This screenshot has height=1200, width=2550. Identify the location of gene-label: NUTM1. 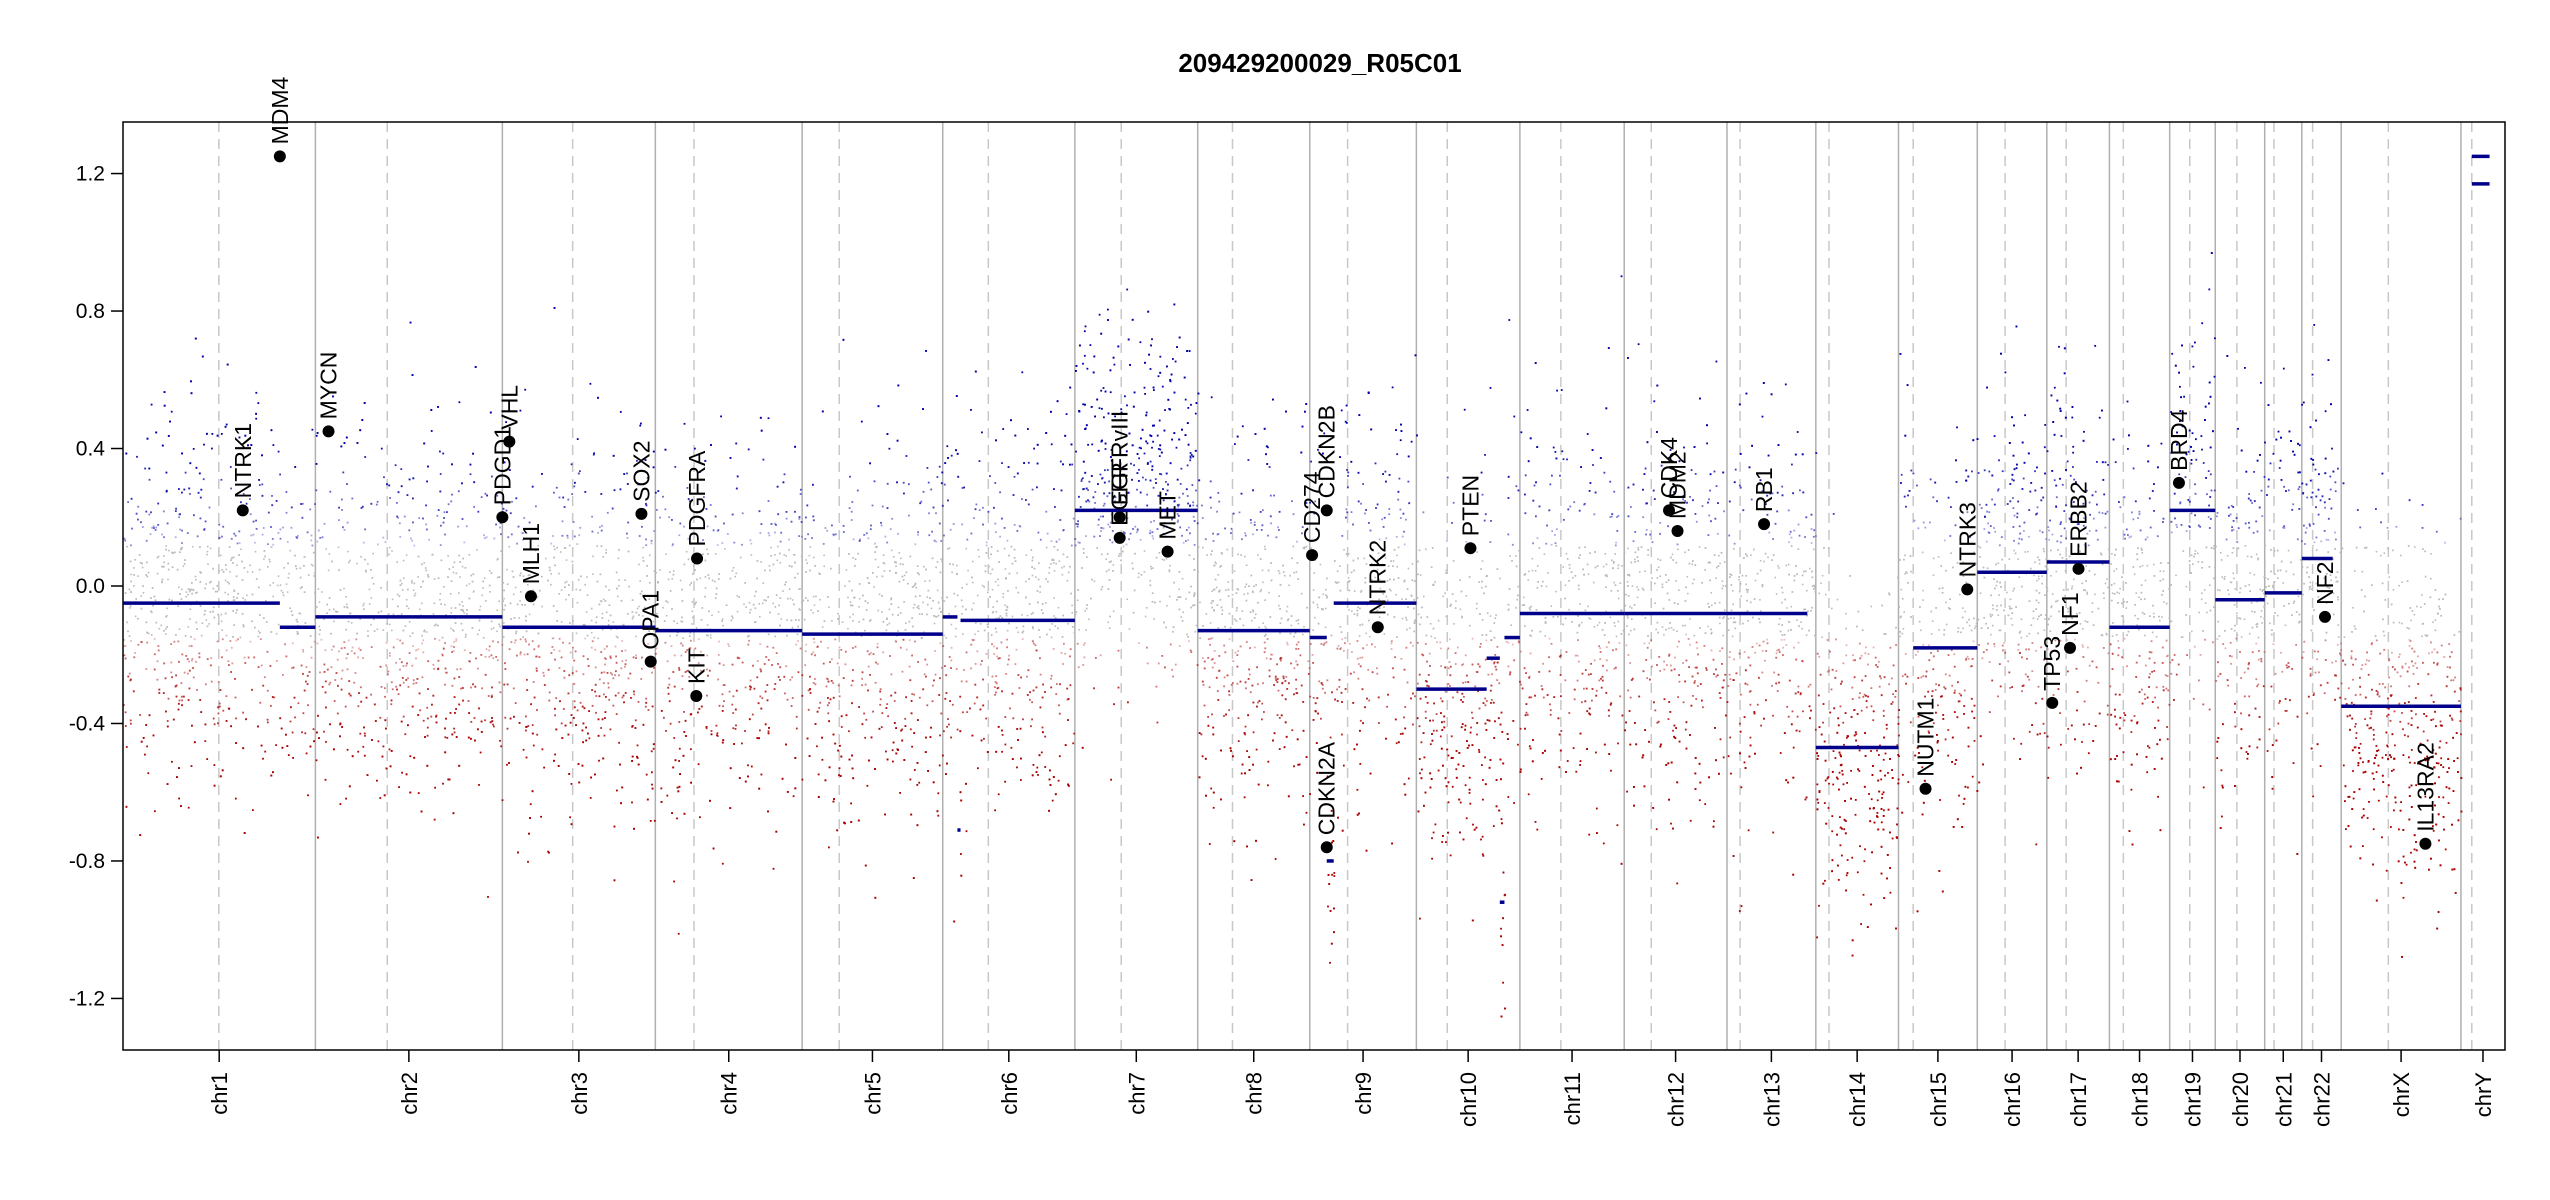
(1926, 737).